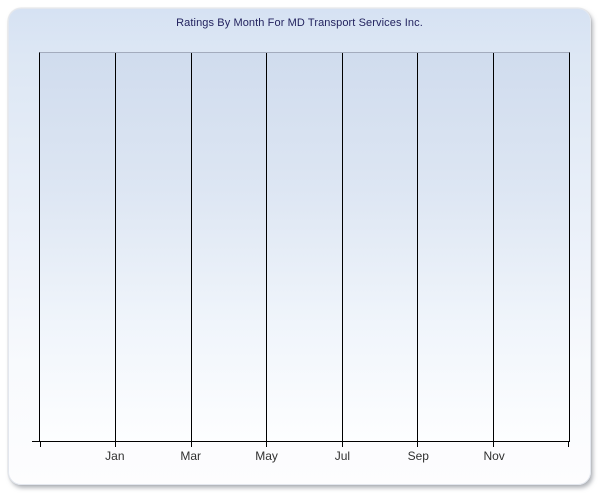 This screenshot has width=600, height=500. I want to click on x-tick-label: Sep, so click(418, 456).